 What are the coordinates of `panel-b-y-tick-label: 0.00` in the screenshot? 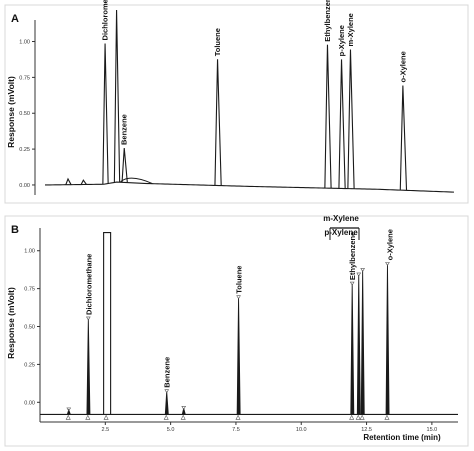 It's located at (29, 403).